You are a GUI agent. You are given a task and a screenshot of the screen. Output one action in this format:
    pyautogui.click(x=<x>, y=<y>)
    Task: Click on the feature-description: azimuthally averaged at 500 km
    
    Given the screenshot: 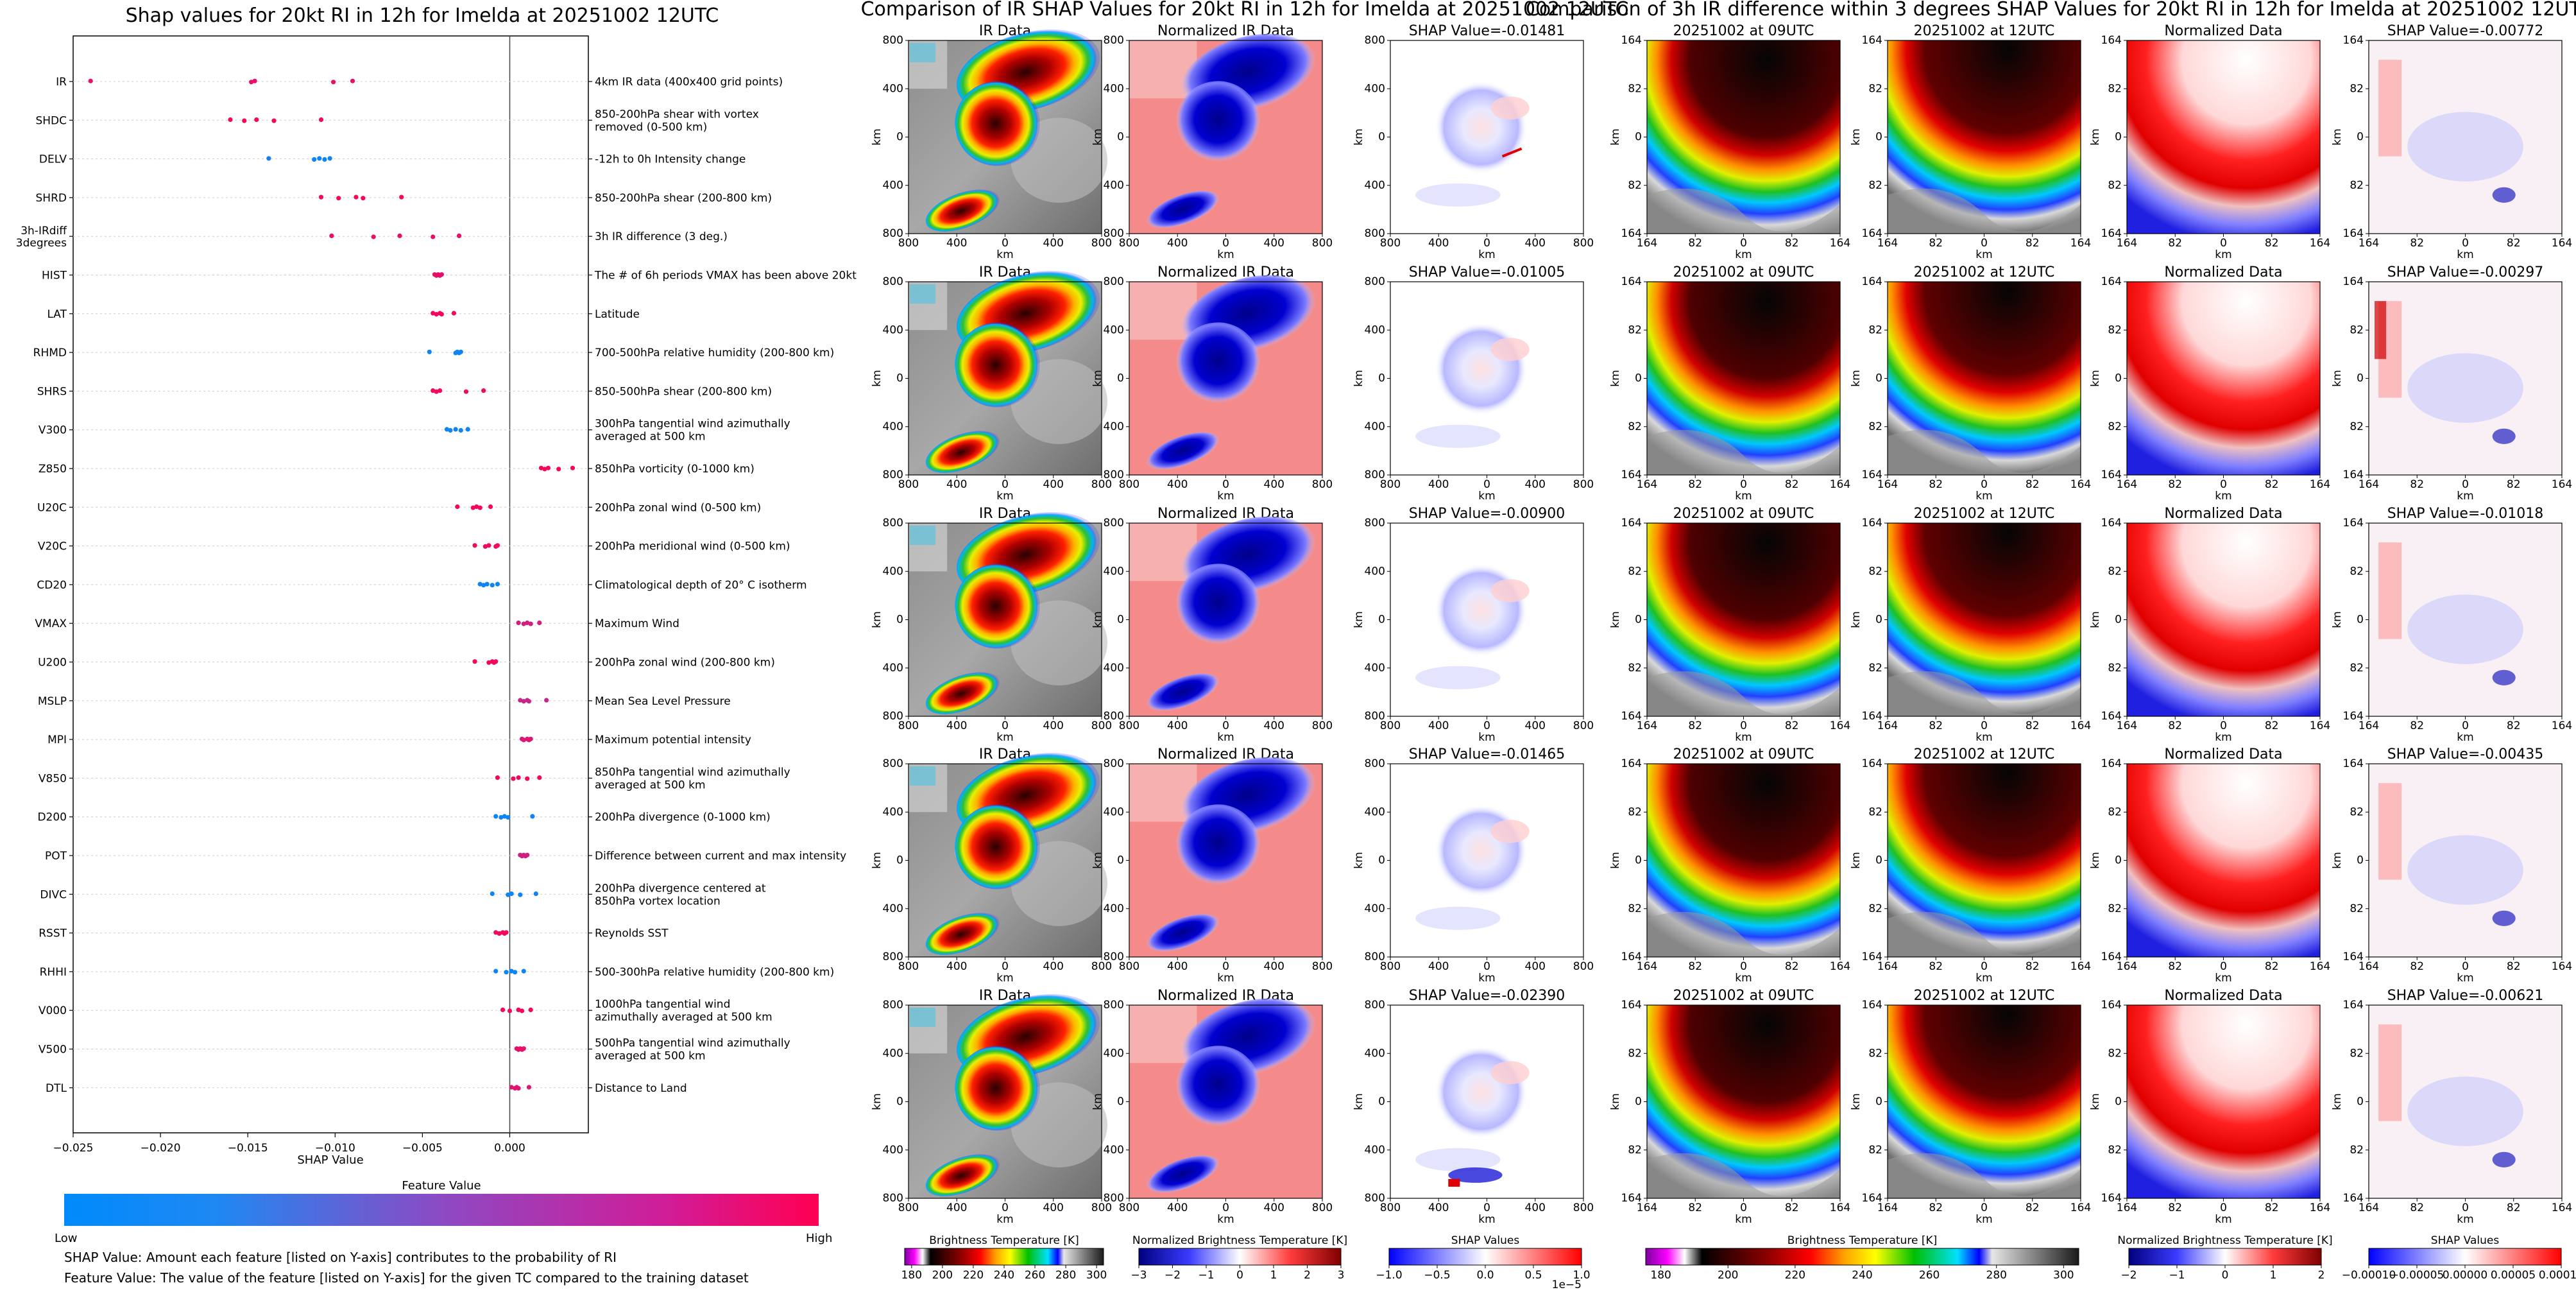 What is the action you would take?
    pyautogui.click(x=684, y=1017)
    